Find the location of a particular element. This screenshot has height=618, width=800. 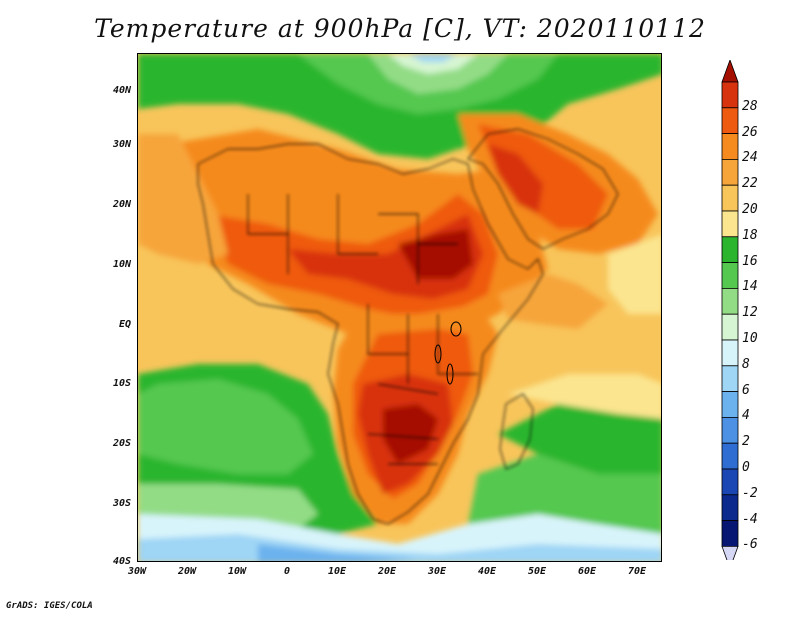

field-14-io is located at coordinates (579, 439).